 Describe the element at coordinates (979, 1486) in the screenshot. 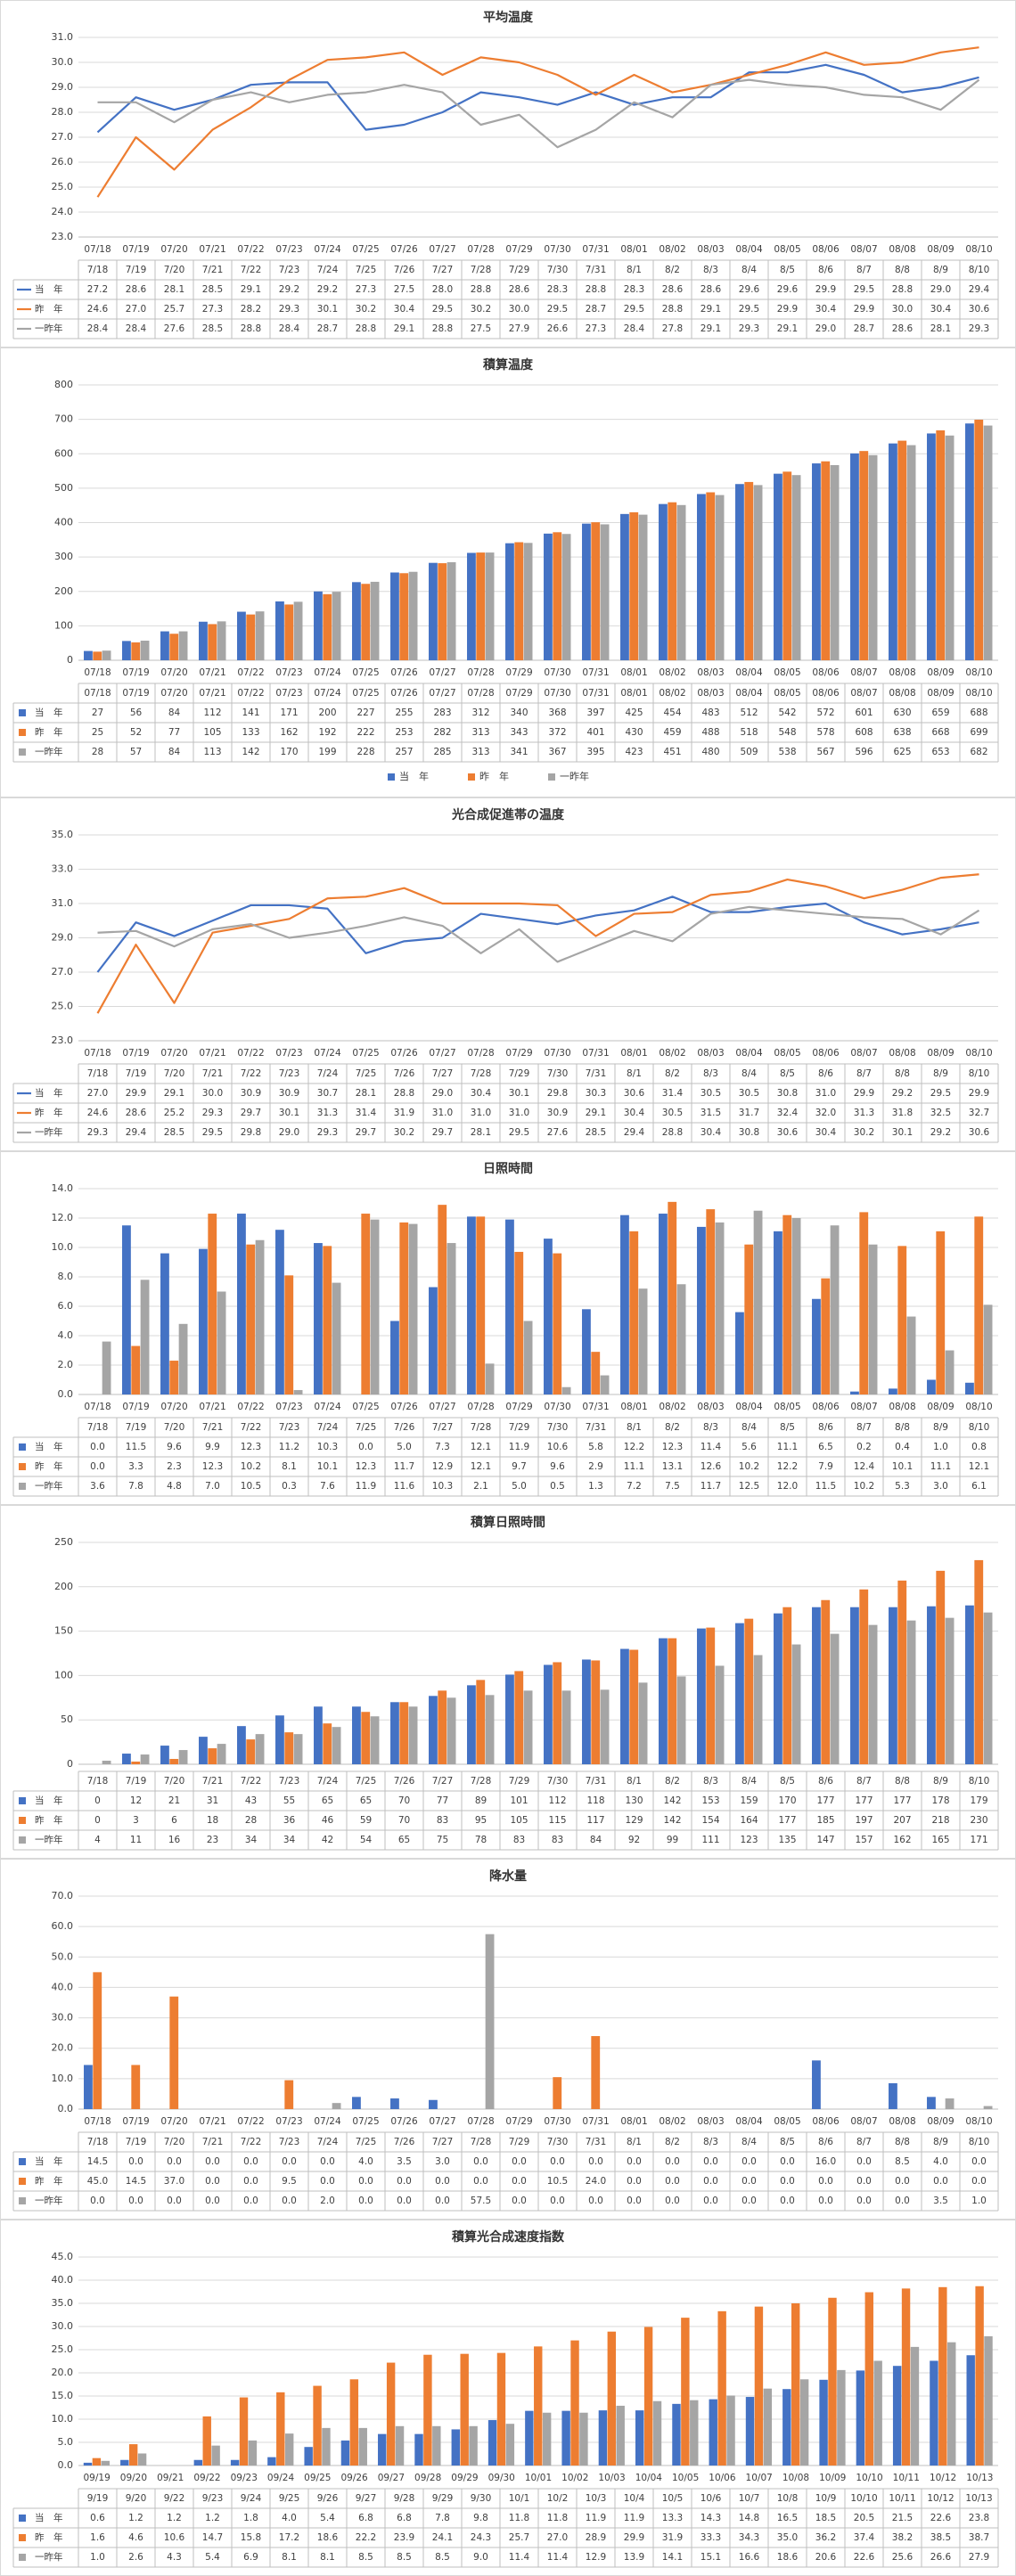

I see `table-cell: 6.1` at that location.